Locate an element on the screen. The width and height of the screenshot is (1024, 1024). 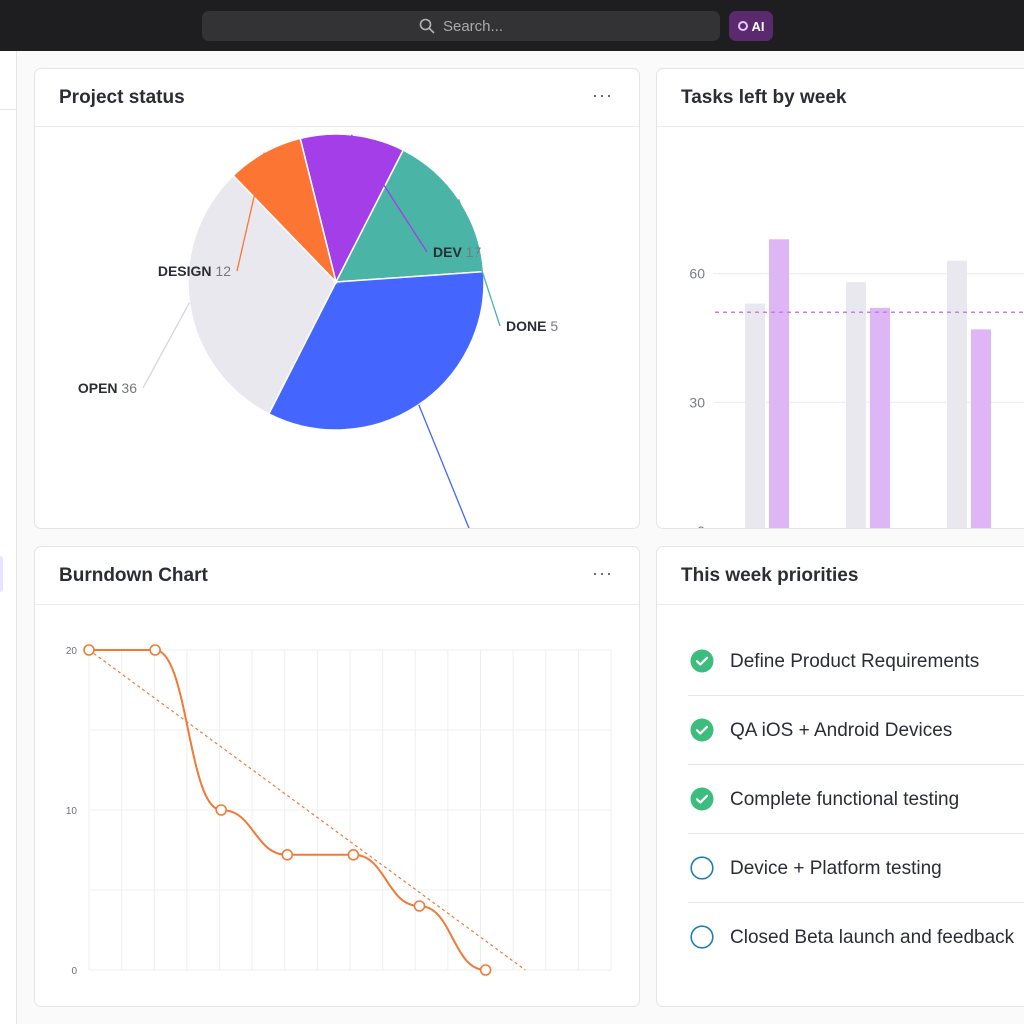
priority-item: Define Product Requirements is located at coordinates (856, 661).